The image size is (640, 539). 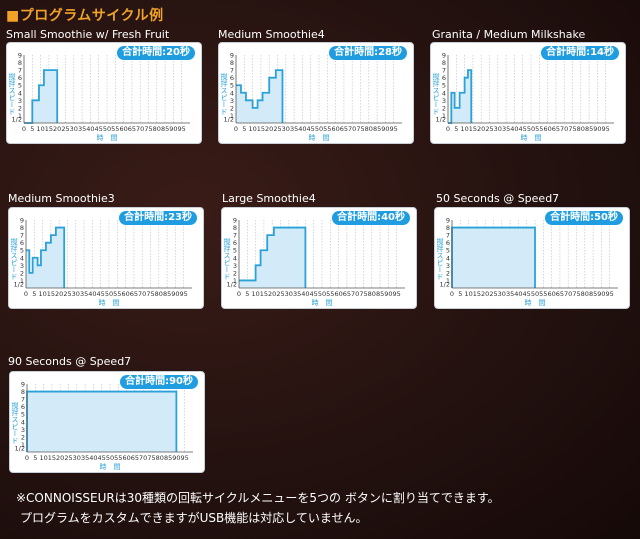 What do you see at coordinates (85, 16) in the screenshot?
I see `page-title: ■プログラムサイクル例` at bounding box center [85, 16].